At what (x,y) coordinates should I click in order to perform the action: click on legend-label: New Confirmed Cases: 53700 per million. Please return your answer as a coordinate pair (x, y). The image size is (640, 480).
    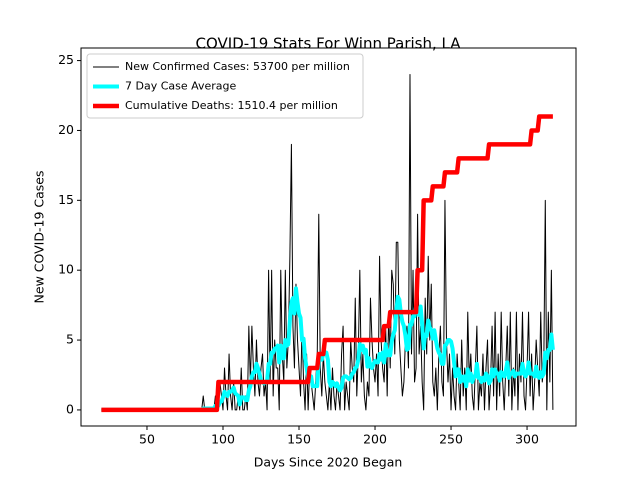
    Looking at the image, I should click on (237, 66).